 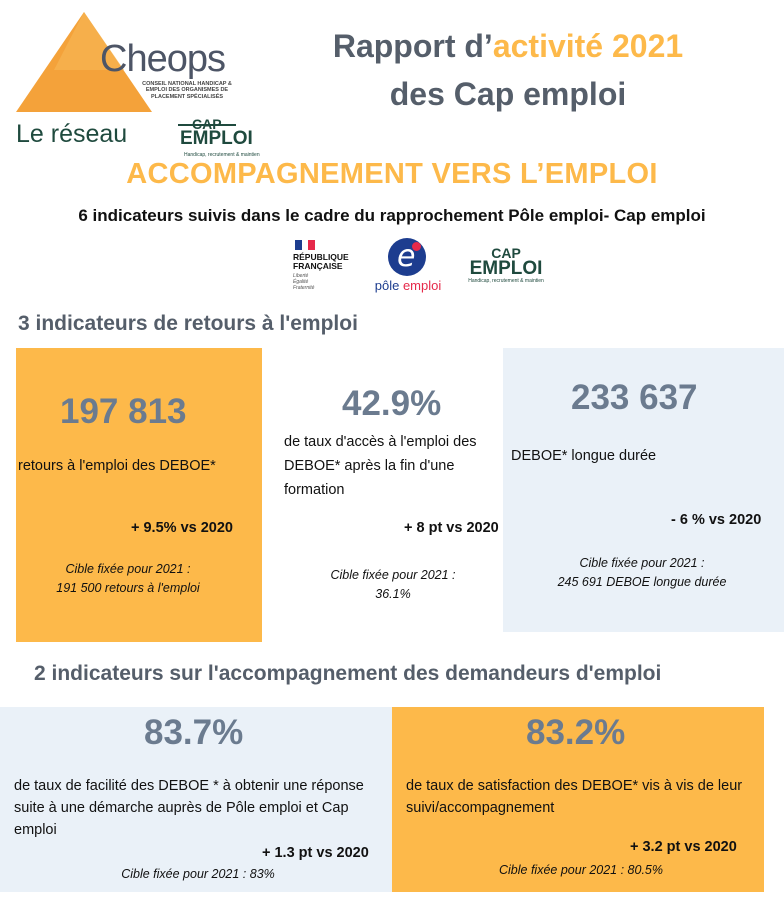 What do you see at coordinates (301, 276) in the screenshot?
I see `rf-motto-1: Liberté` at bounding box center [301, 276].